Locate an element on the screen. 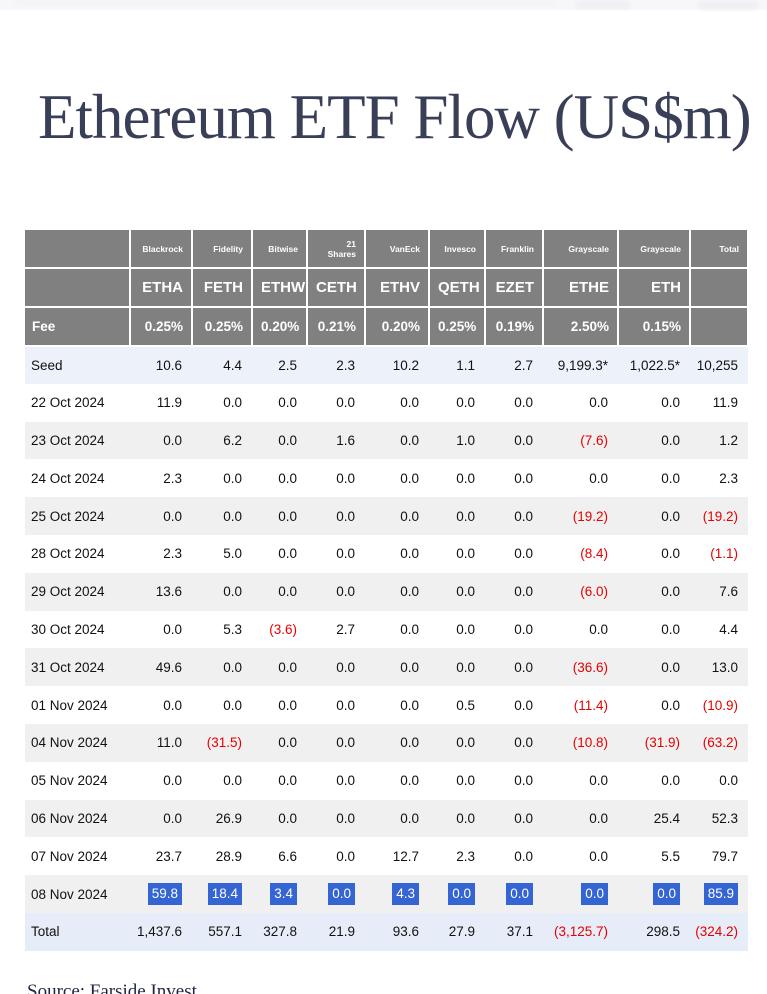 This screenshot has width=767, height=994. issuer-header: VanEck is located at coordinates (397, 249).